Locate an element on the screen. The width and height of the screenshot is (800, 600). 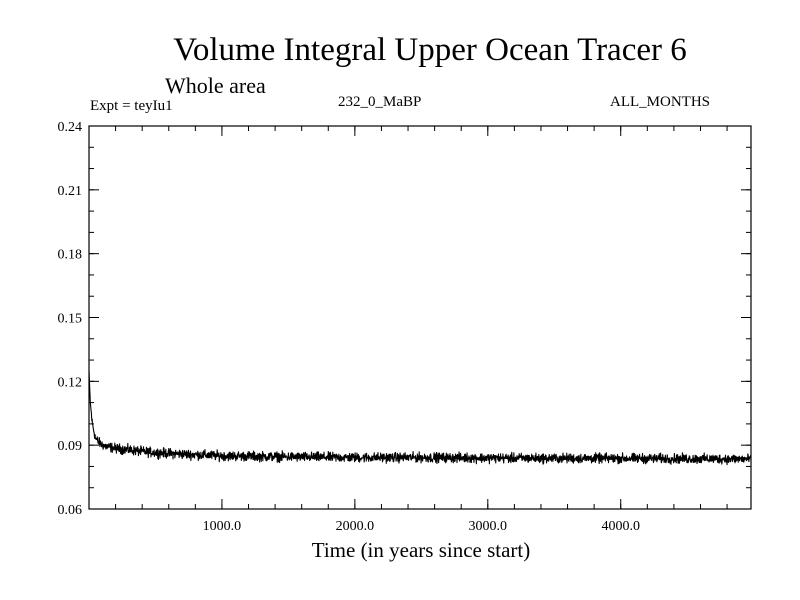
y-tick-label: 0.09 is located at coordinates (70, 446).